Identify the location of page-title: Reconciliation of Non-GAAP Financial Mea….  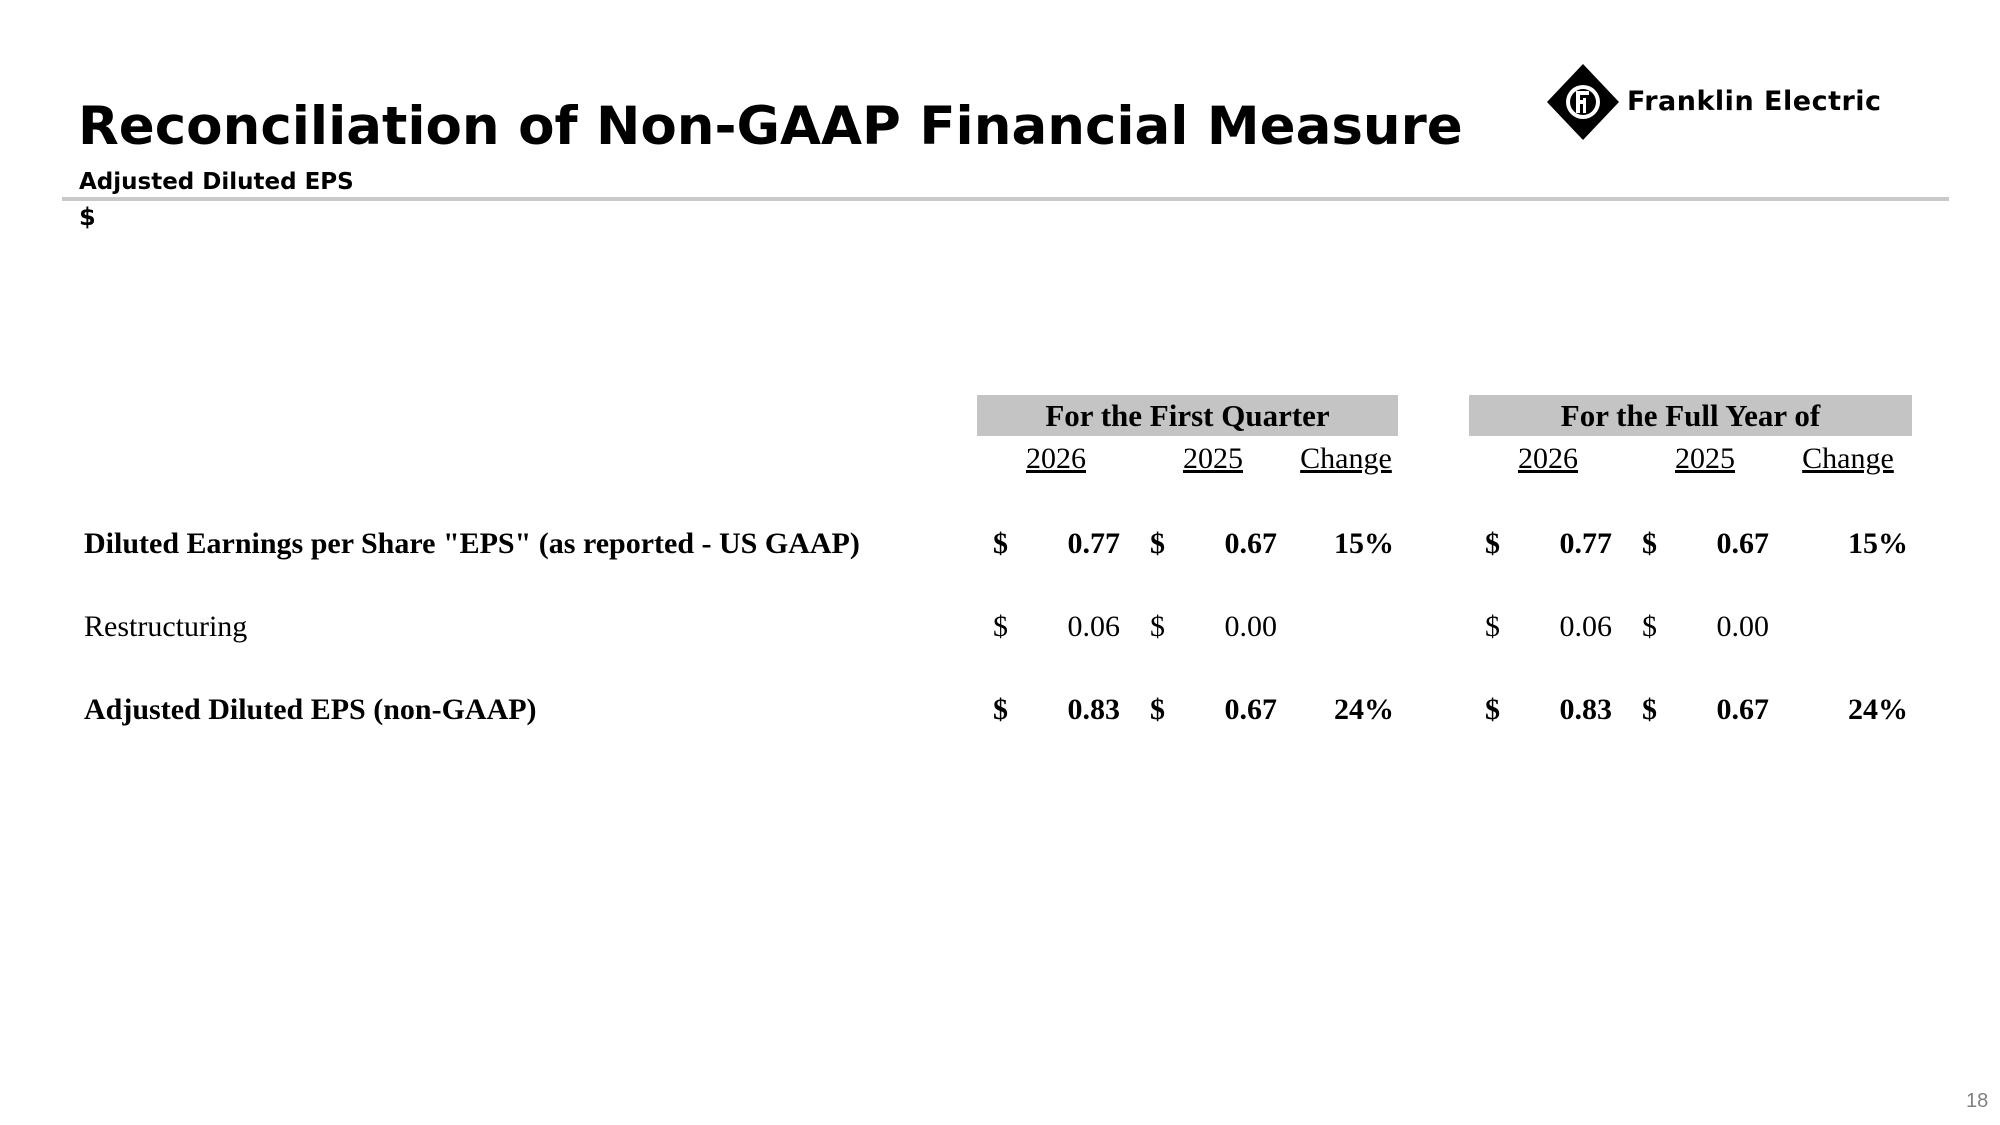
(770, 126).